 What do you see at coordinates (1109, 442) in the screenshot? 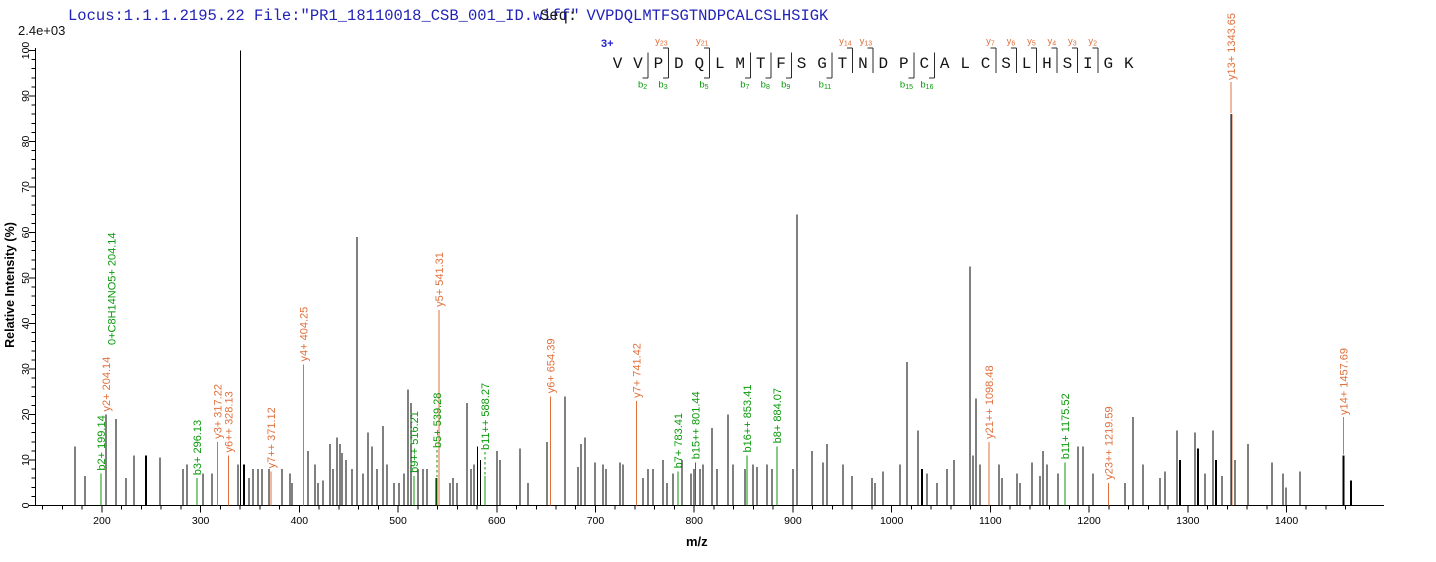
I see `peak-label: y23++ 1219.59` at bounding box center [1109, 442].